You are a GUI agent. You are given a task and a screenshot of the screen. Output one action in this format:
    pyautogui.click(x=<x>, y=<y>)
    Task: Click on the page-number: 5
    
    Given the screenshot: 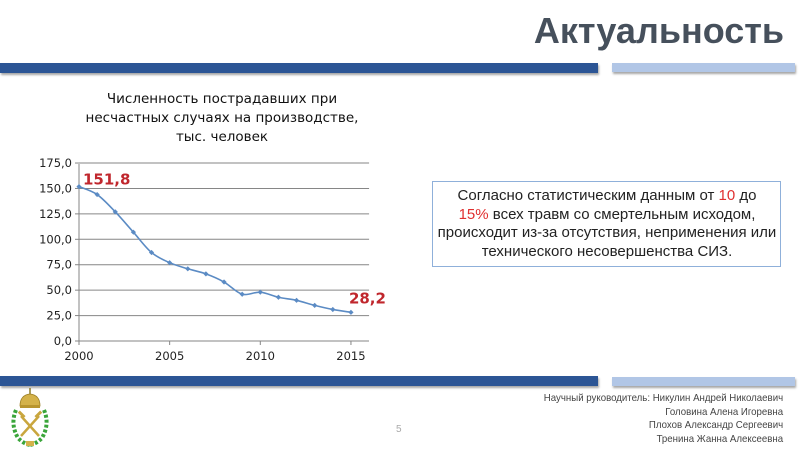 What is the action you would take?
    pyautogui.click(x=399, y=429)
    